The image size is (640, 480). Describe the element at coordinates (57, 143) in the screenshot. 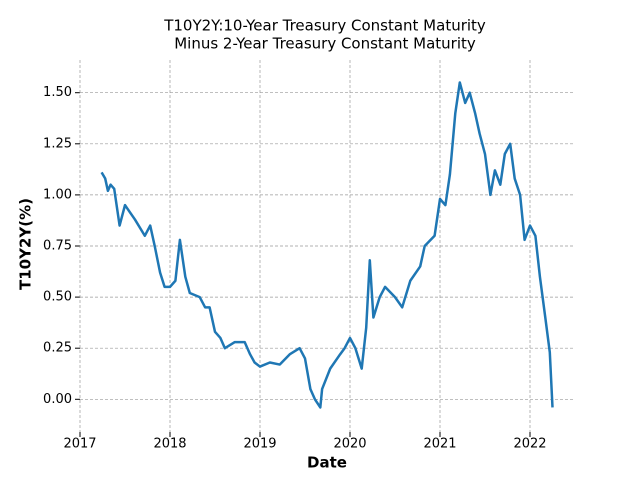

I see `y-tick-label: 1.25` at that location.